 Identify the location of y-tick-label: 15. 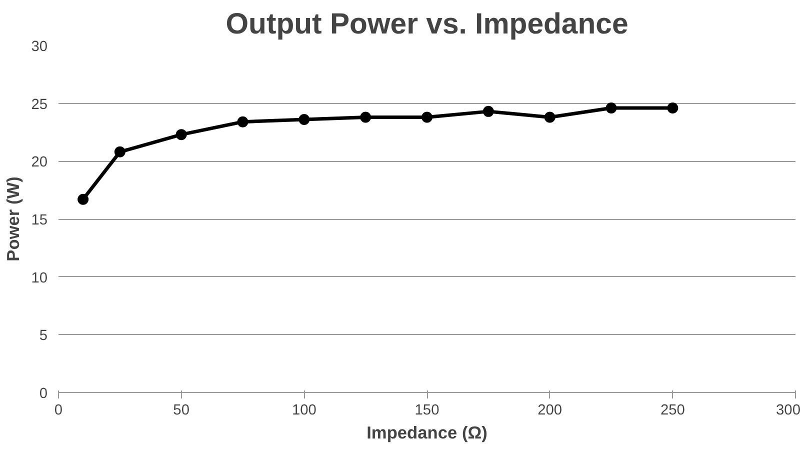
(39, 220).